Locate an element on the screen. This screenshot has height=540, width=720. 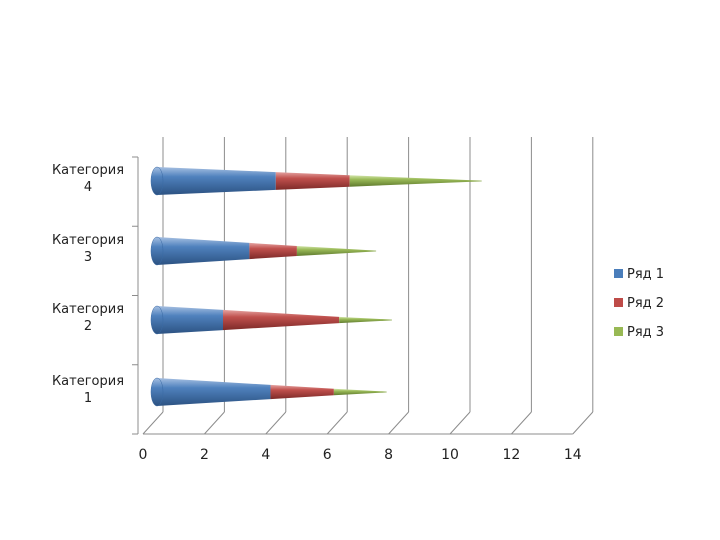
x-tick-label: 2 is located at coordinates (204, 455).